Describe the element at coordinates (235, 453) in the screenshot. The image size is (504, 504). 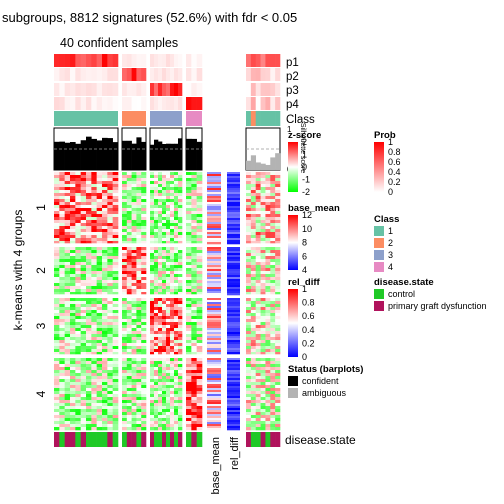
I see `rel-diff-axis-label: rel_diff` at that location.